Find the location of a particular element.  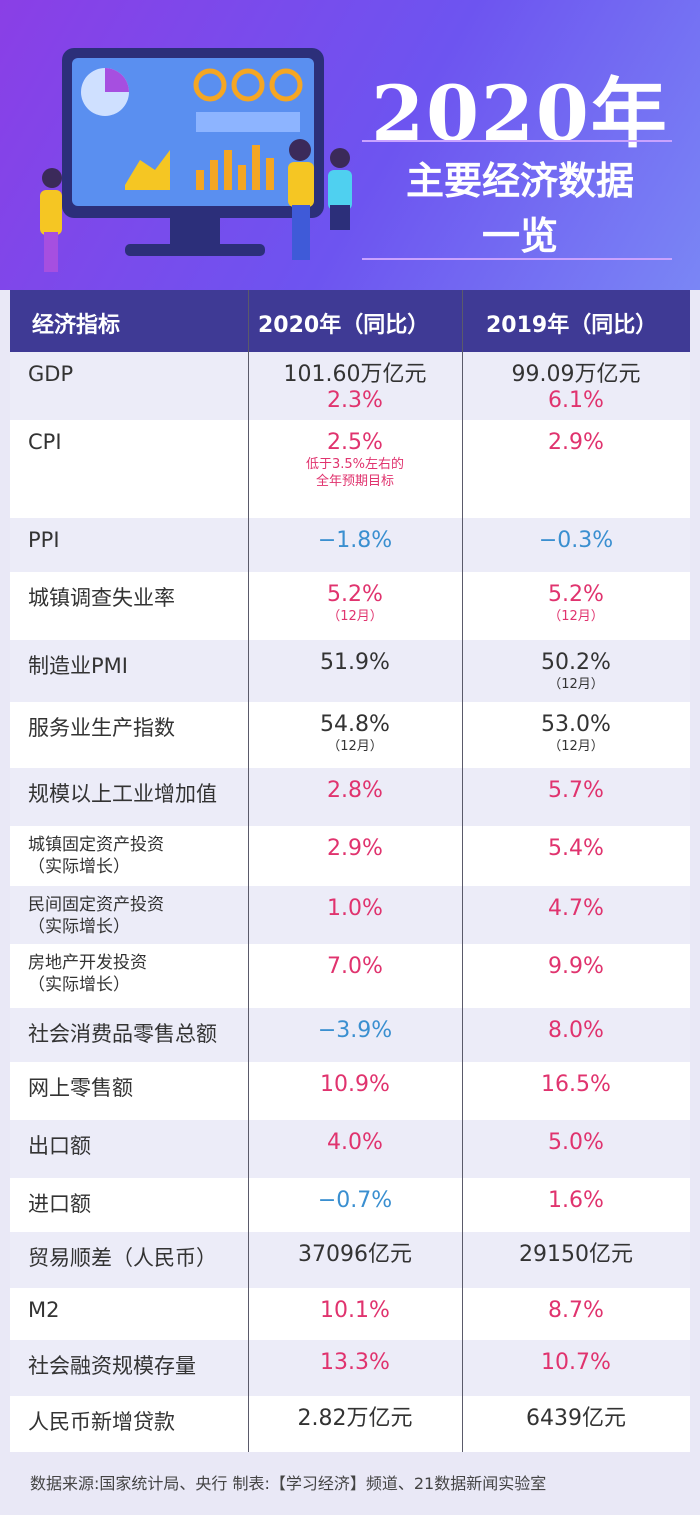

table-row: 城镇固定资产投资 （实际增长） 2.9% 5.4% is located at coordinates (350, 856).